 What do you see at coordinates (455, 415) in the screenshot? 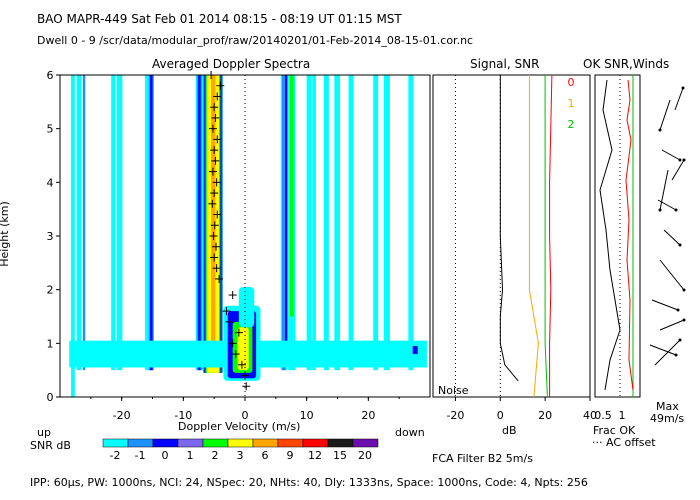
I see `snr-x-tick-label: -20` at bounding box center [455, 415].